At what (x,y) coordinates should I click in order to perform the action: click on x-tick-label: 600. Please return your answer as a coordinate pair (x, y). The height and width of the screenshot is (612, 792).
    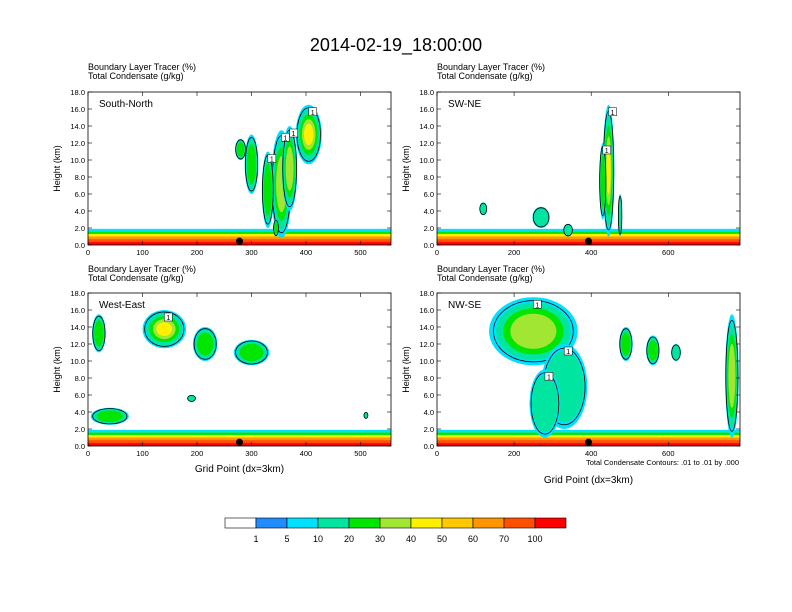
    Looking at the image, I should click on (668, 252).